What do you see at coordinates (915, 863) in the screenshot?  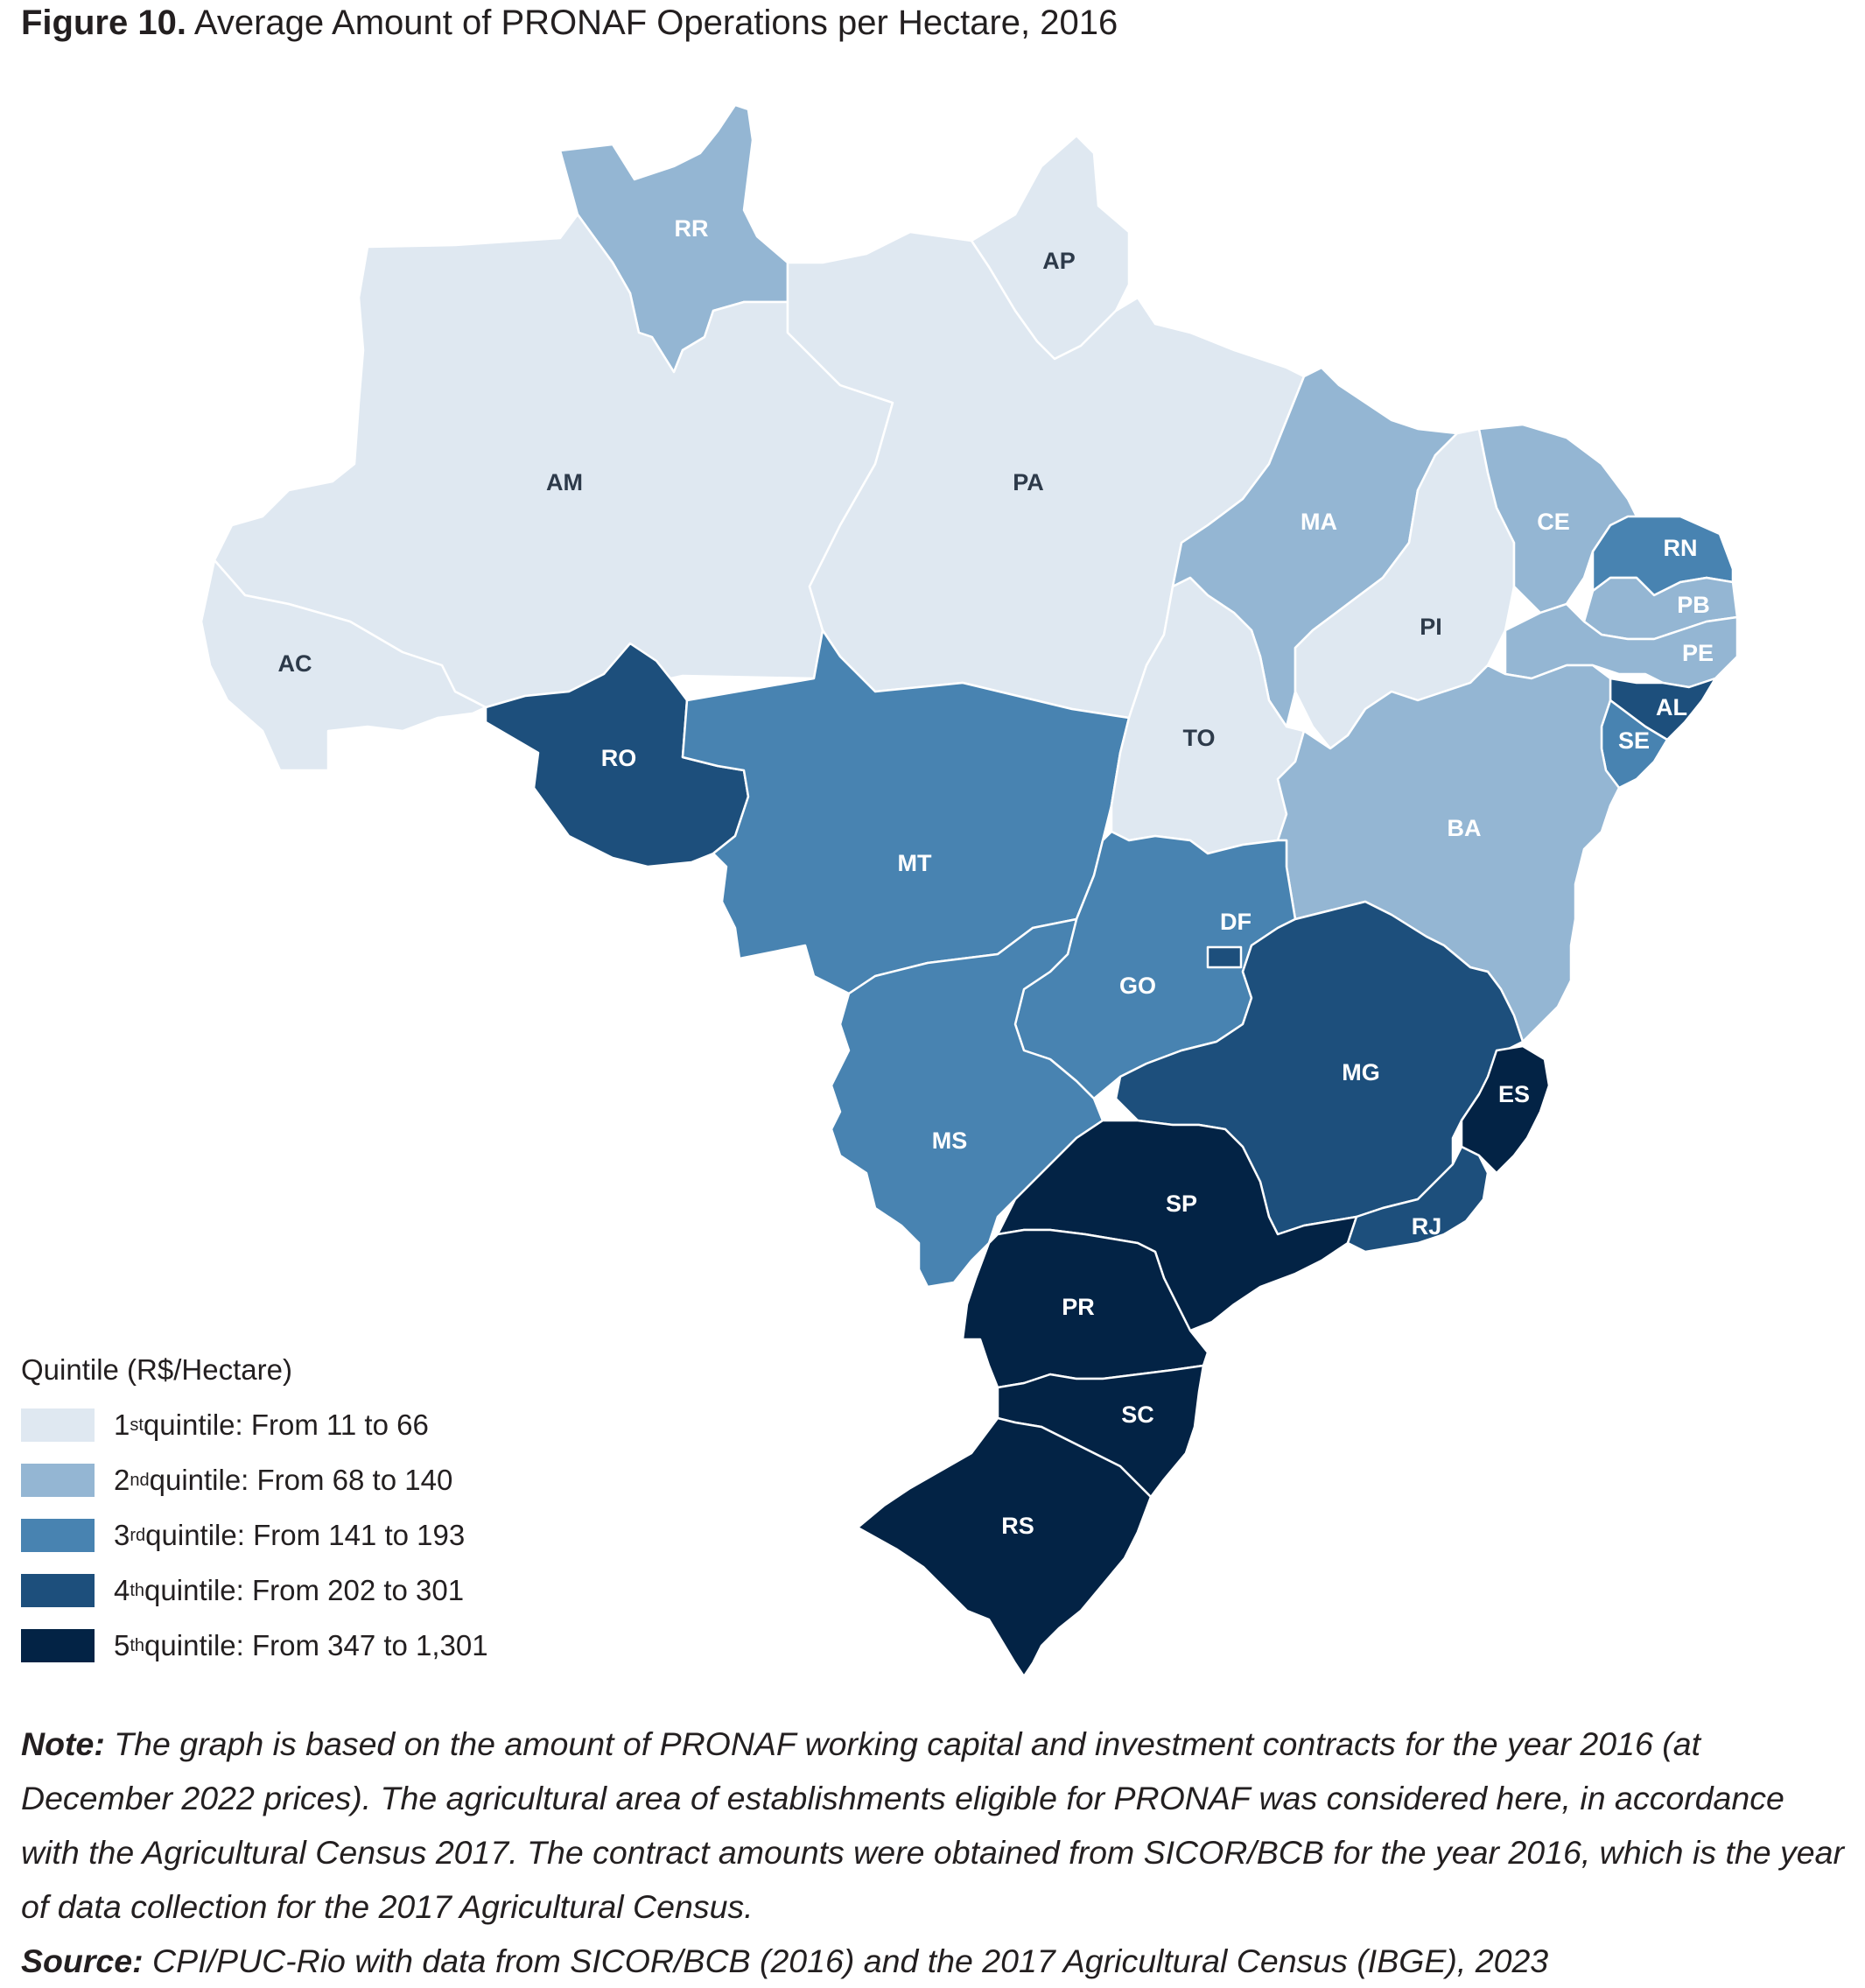 I see `label-mt: MT` at bounding box center [915, 863].